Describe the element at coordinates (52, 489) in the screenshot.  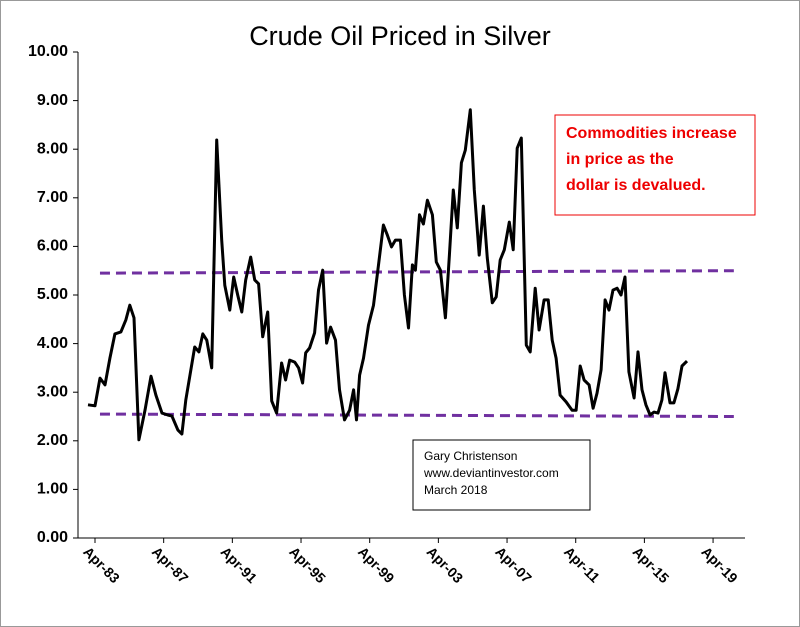
I see `y-tick-label: 1.00` at that location.